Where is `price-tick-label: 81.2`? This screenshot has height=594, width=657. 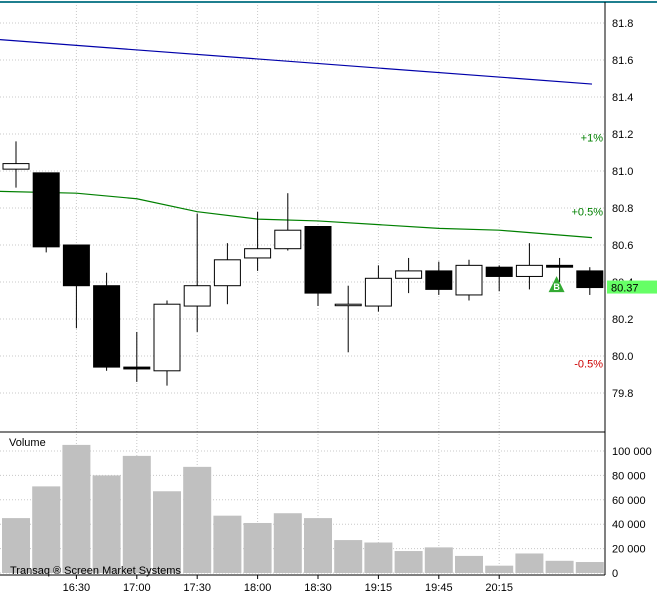
price-tick-label: 81.2 is located at coordinates (622, 135).